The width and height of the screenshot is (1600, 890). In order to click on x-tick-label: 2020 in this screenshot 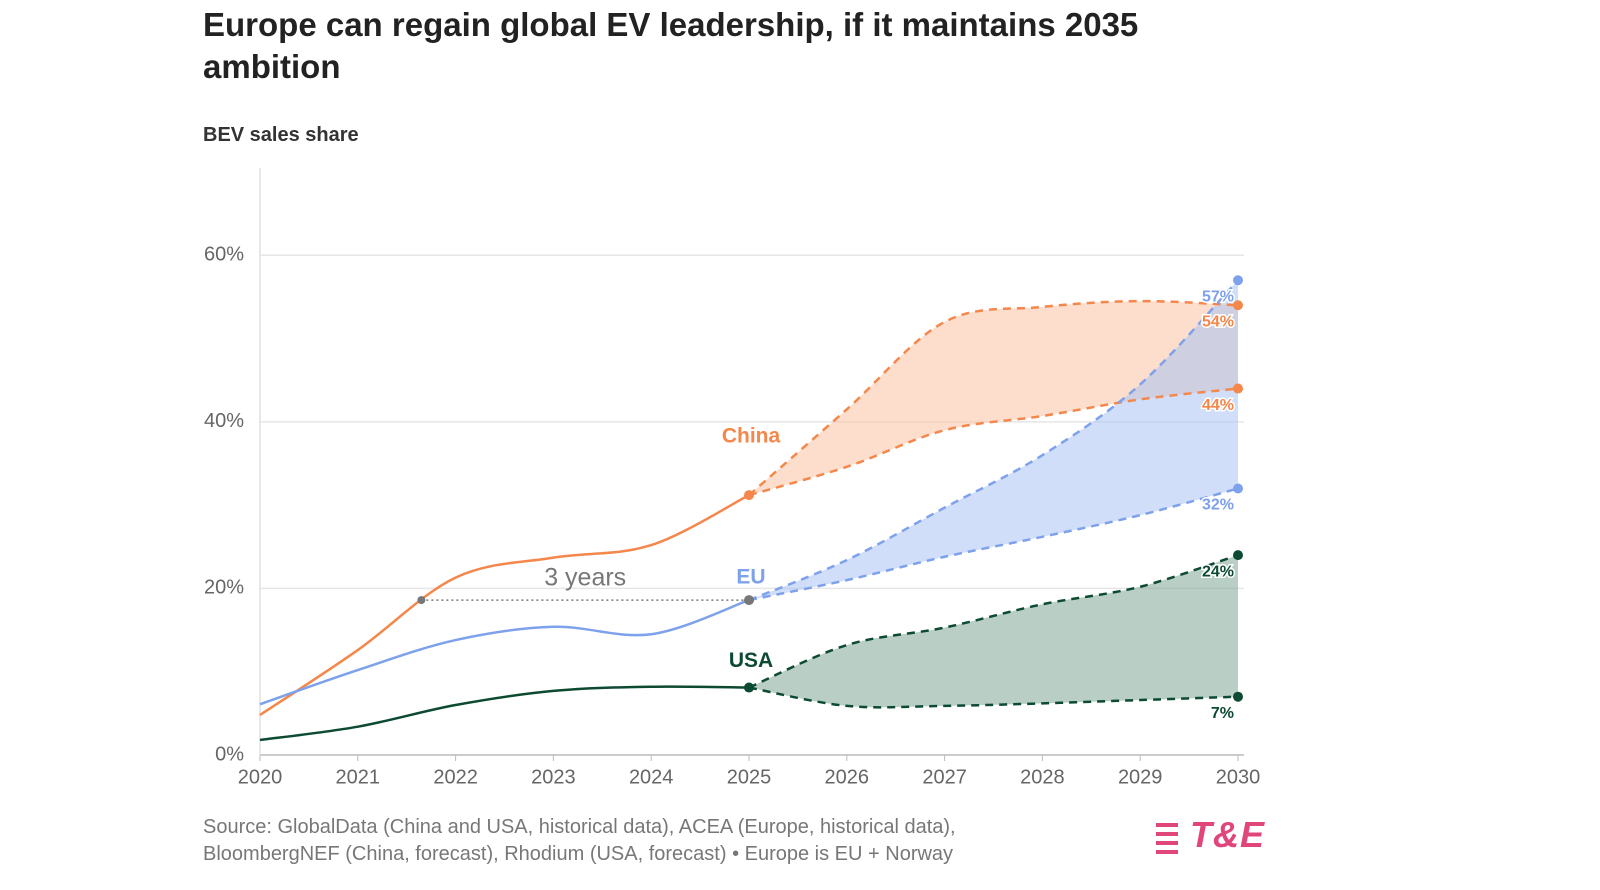, I will do `click(260, 777)`.